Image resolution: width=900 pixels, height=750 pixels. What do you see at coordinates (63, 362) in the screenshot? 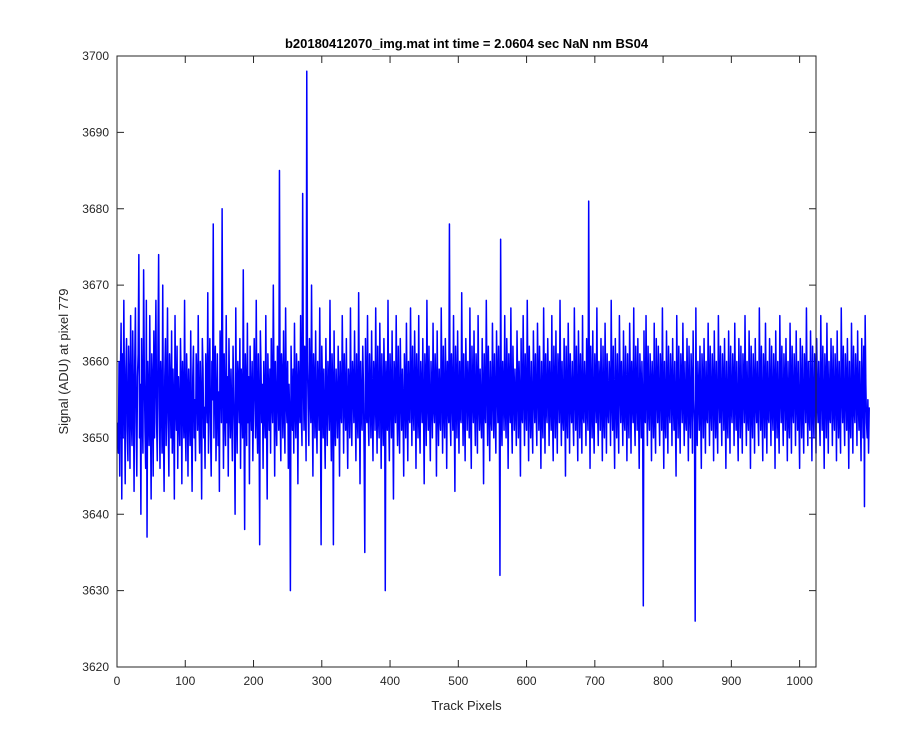
I see `y-axis-label: Signal (ADU) at pixel 779` at bounding box center [63, 362].